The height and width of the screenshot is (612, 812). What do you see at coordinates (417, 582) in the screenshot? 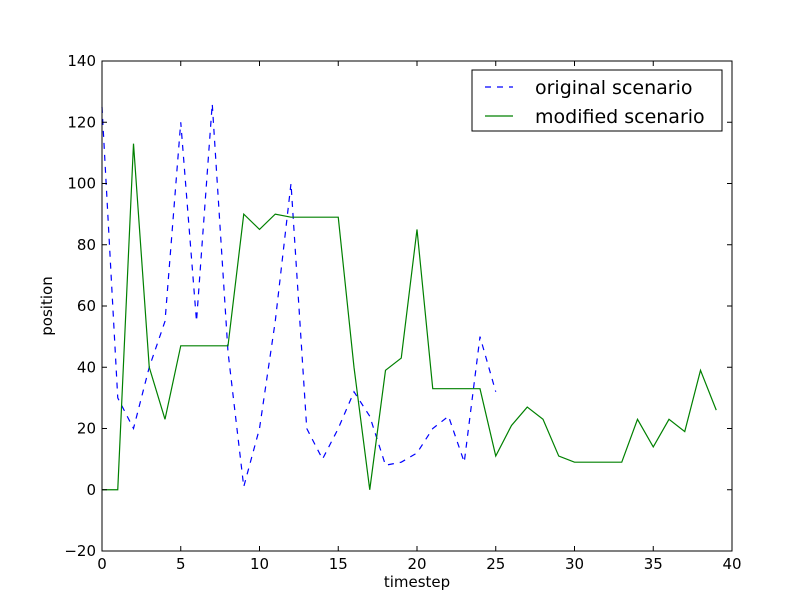
I see `x-axis-label: timestep` at bounding box center [417, 582].